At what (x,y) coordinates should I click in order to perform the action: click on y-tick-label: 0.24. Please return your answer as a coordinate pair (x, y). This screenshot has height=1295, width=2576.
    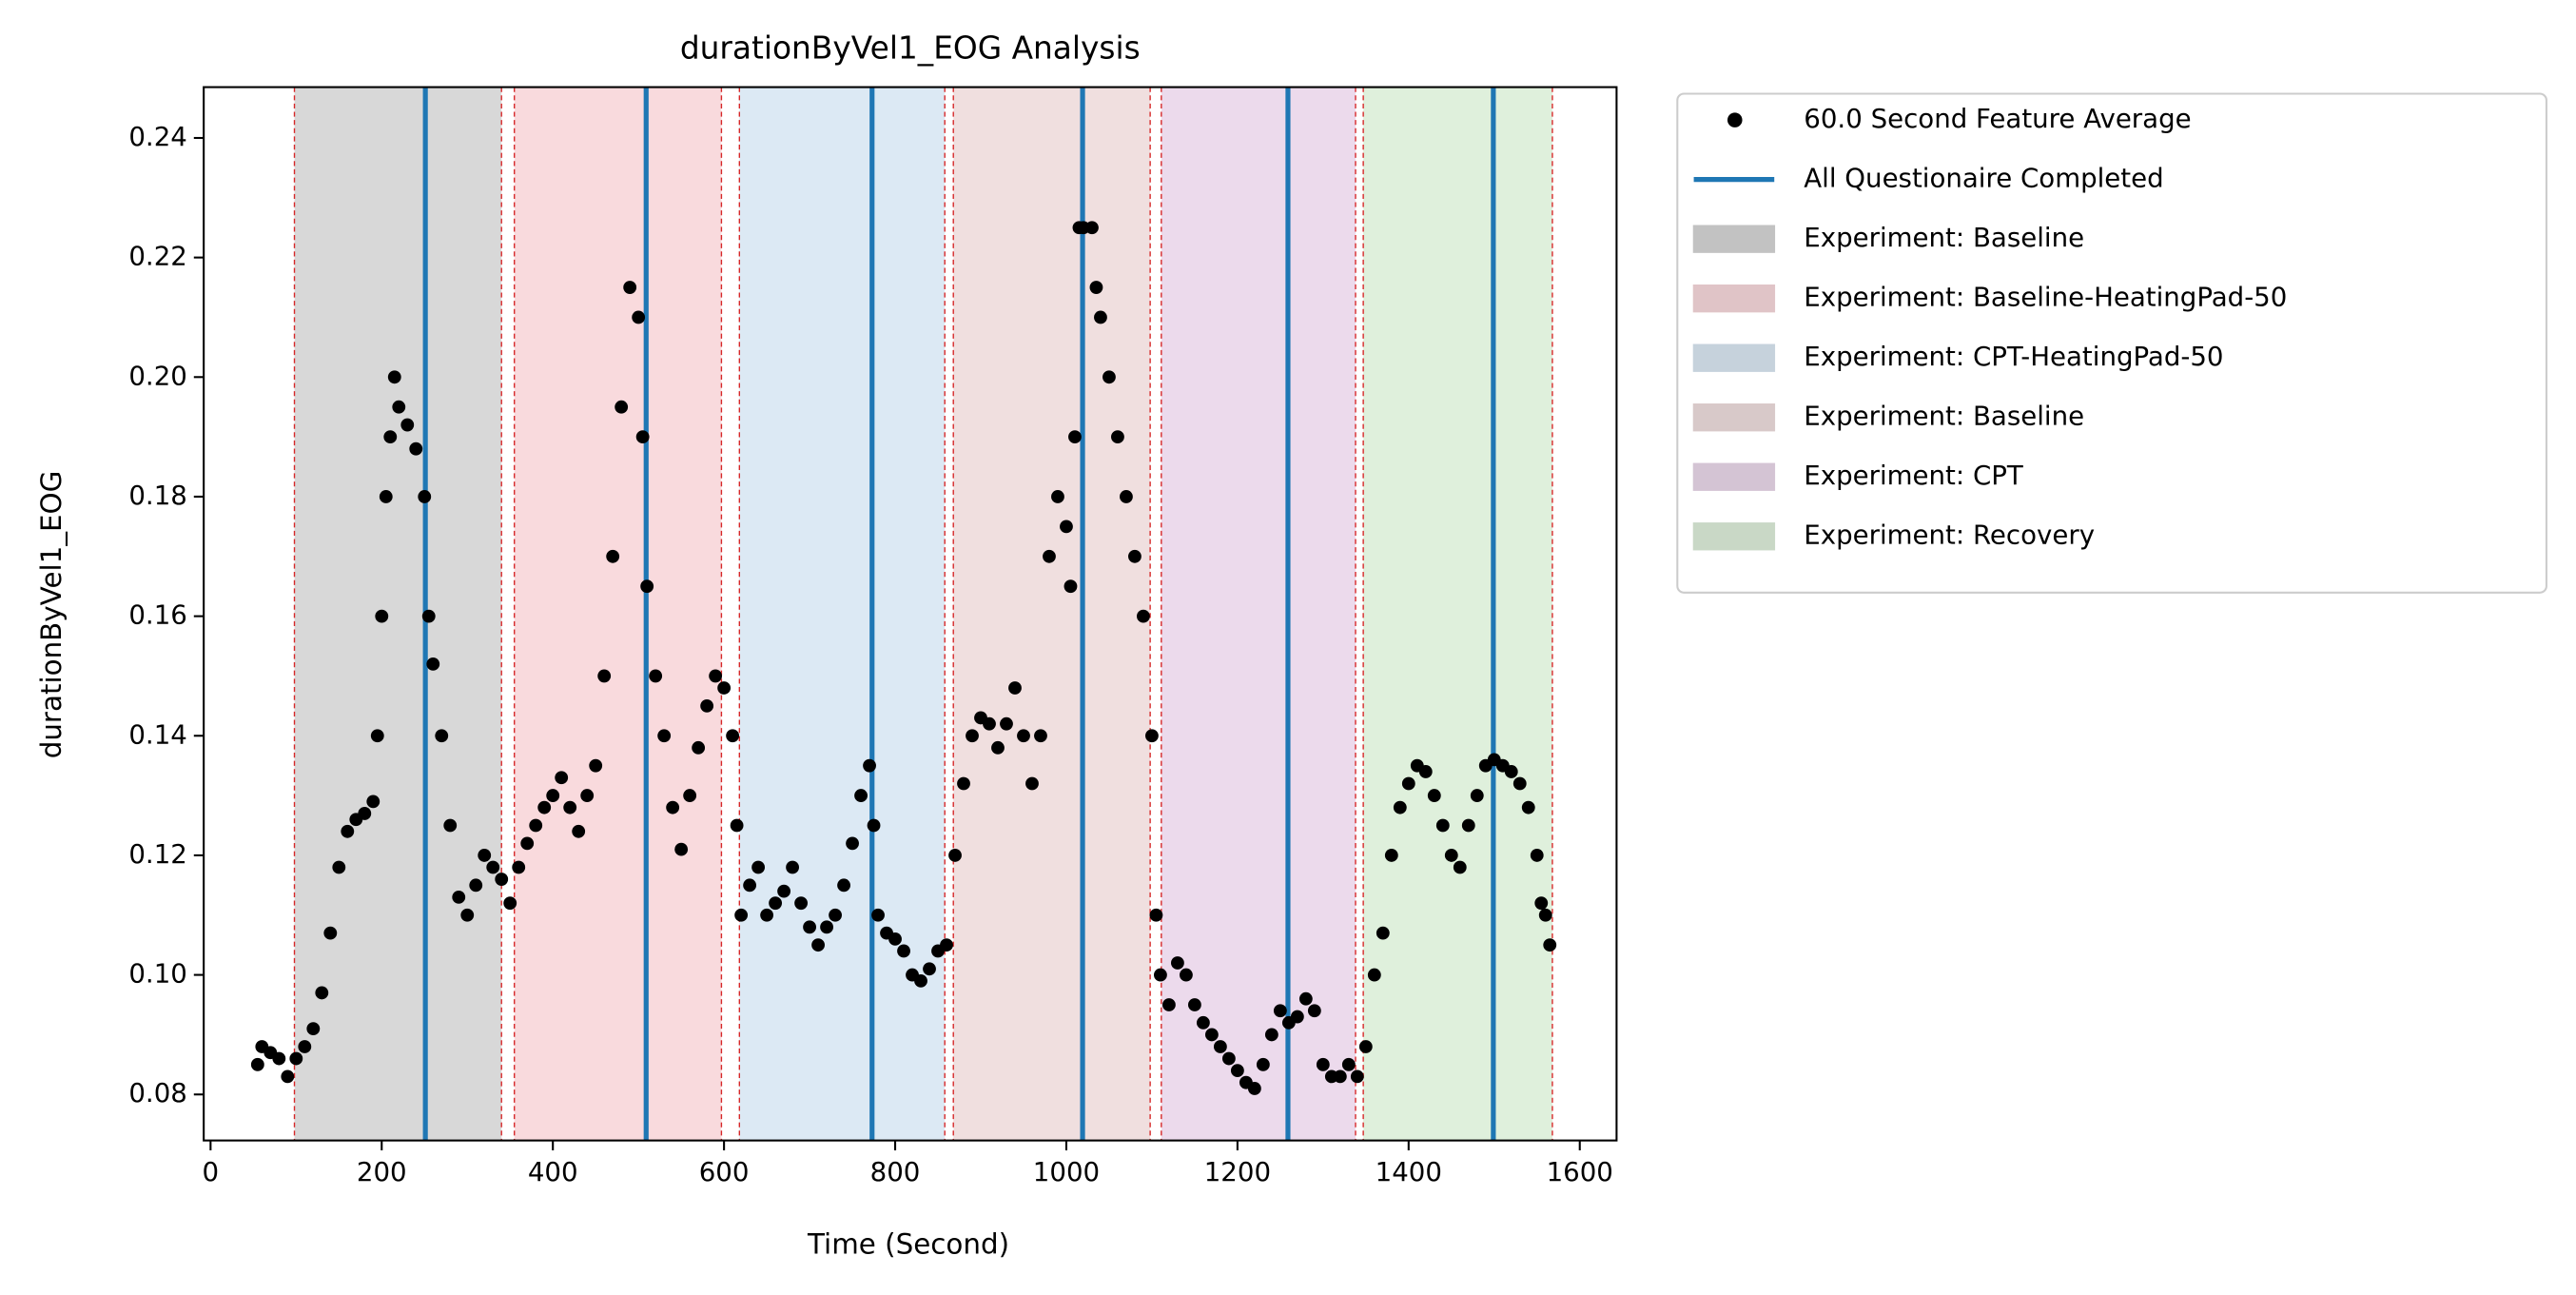
    Looking at the image, I should click on (158, 136).